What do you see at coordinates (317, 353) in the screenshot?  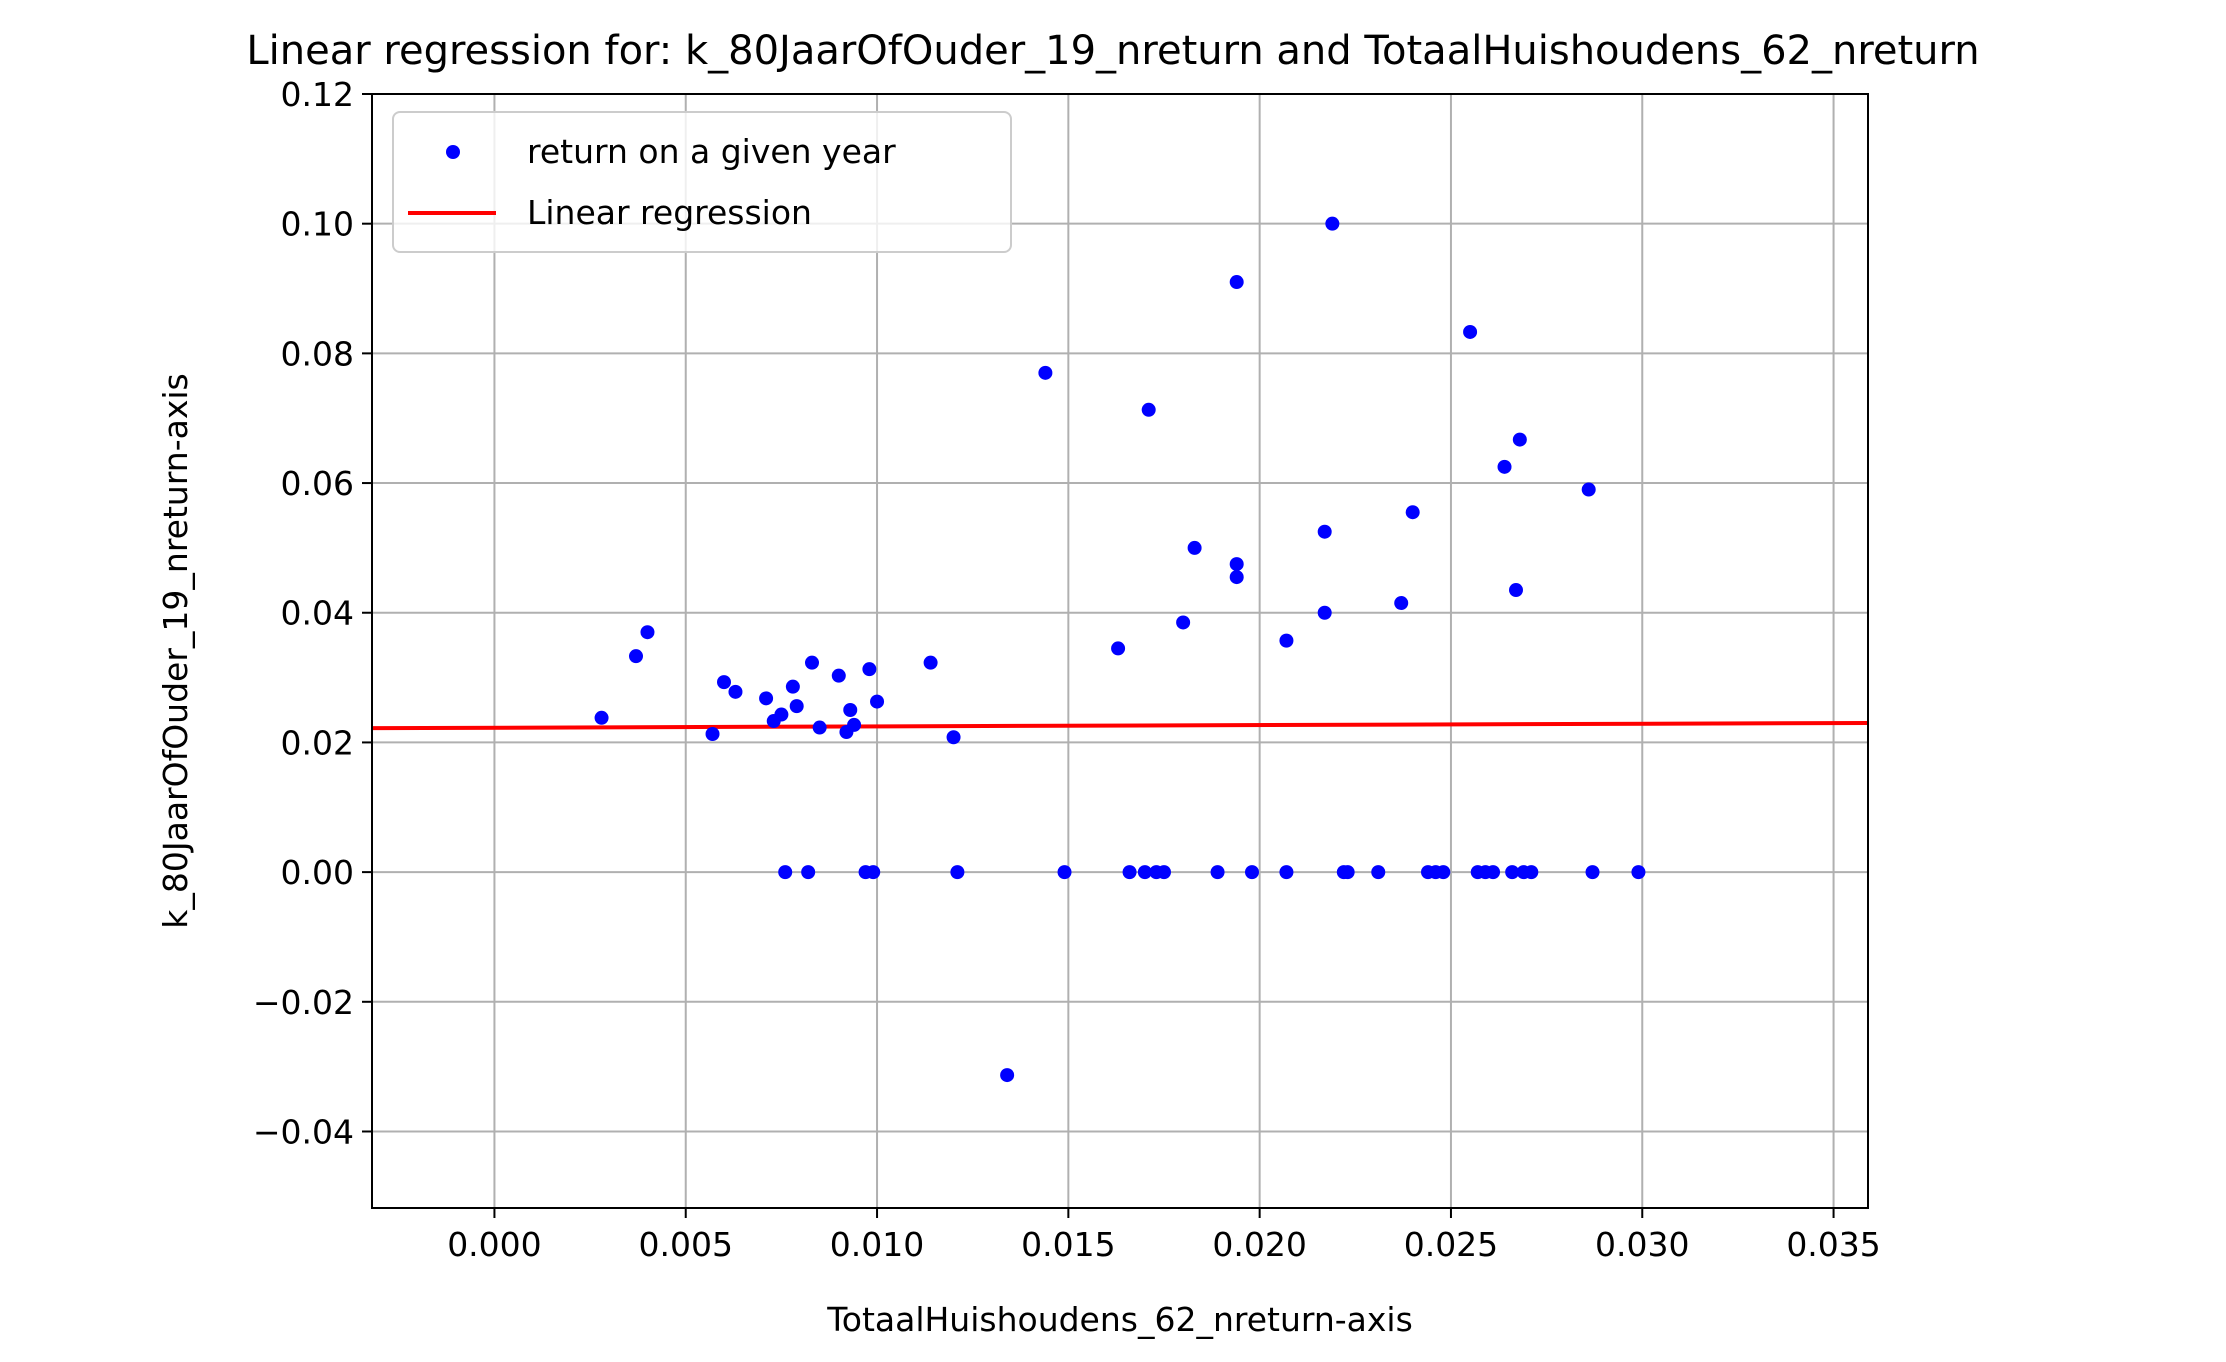 I see `y-tick-label: 0.08` at bounding box center [317, 353].